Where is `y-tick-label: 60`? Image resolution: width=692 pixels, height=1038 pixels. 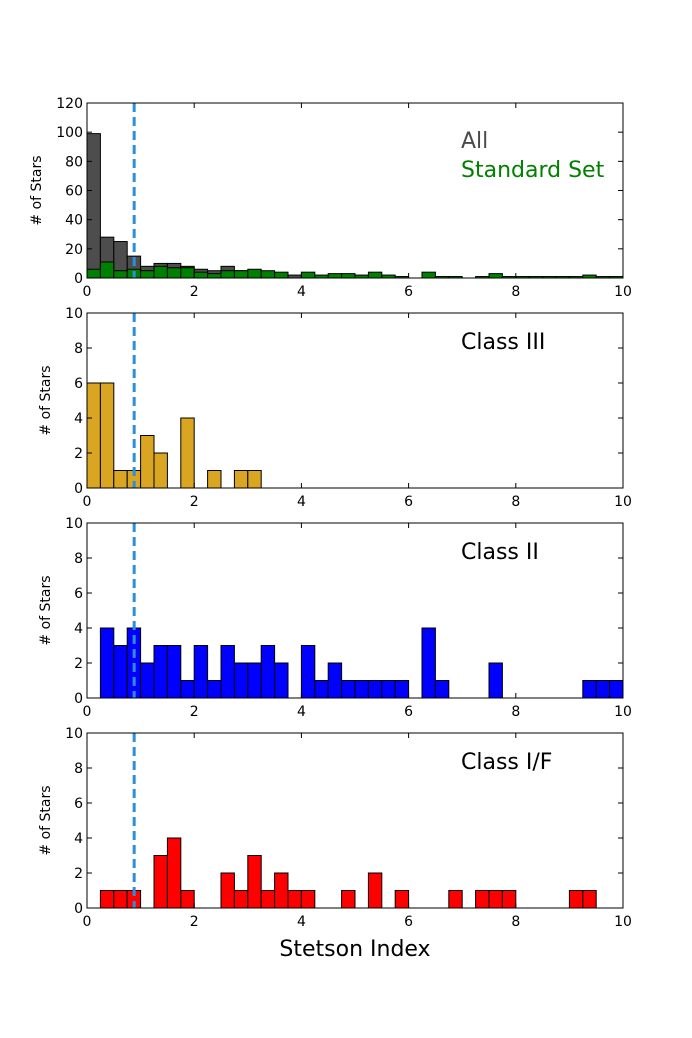 y-tick-label: 60 is located at coordinates (74, 192).